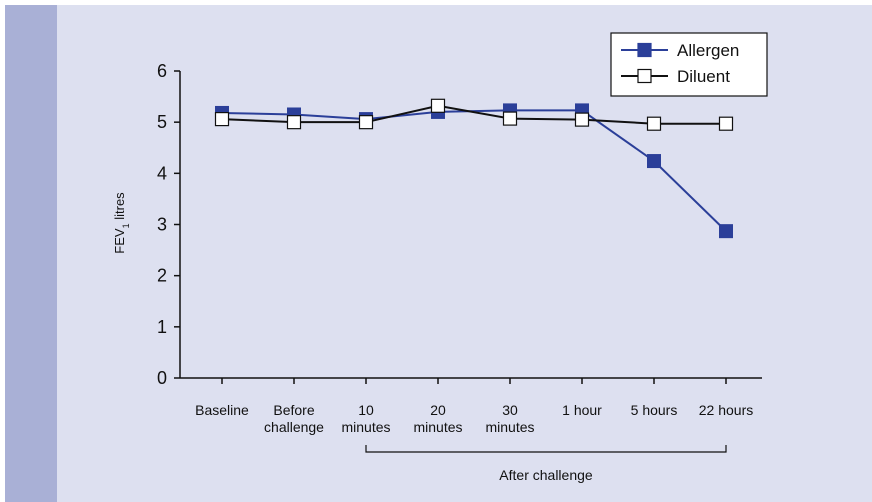 The height and width of the screenshot is (502, 872). I want to click on y-title-subscript: 1, so click(126, 225).